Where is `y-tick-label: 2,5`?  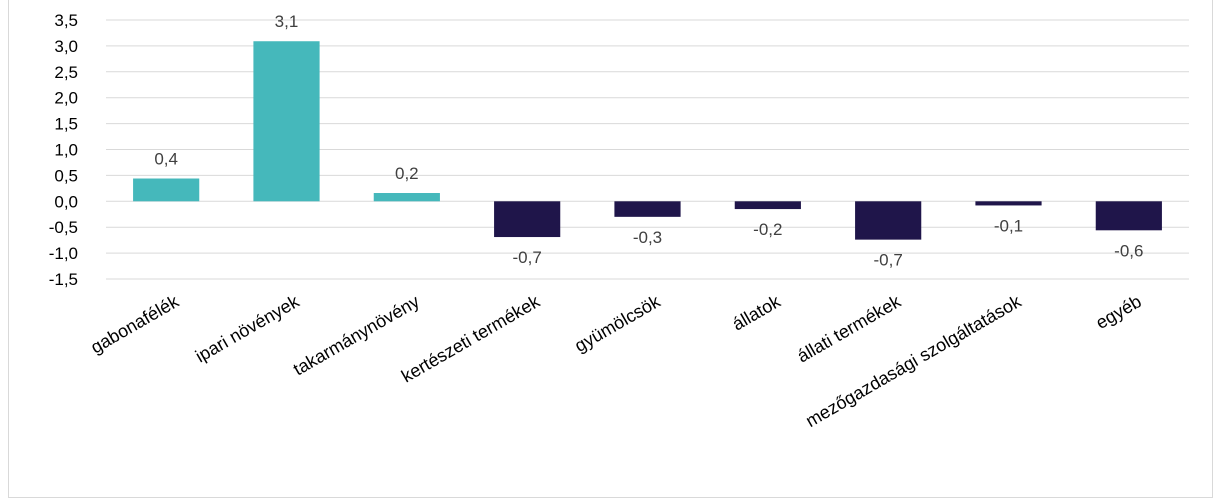 y-tick-label: 2,5 is located at coordinates (66, 72).